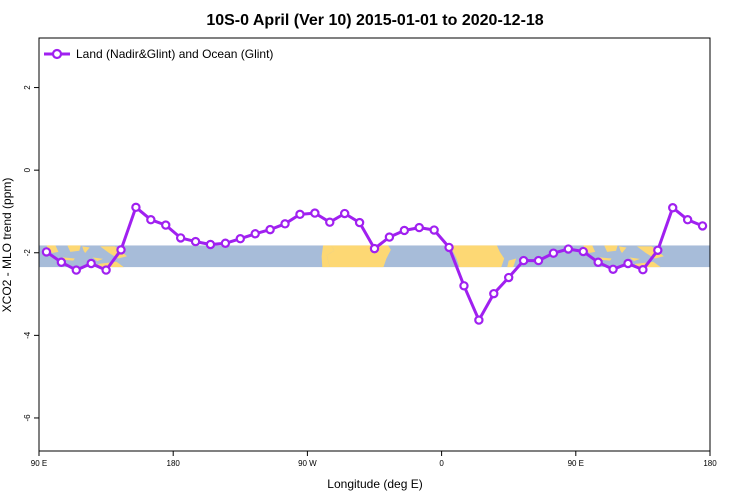 This screenshot has height=500, width=750. I want to click on land-indonesia-east-timor, so click(634, 259).